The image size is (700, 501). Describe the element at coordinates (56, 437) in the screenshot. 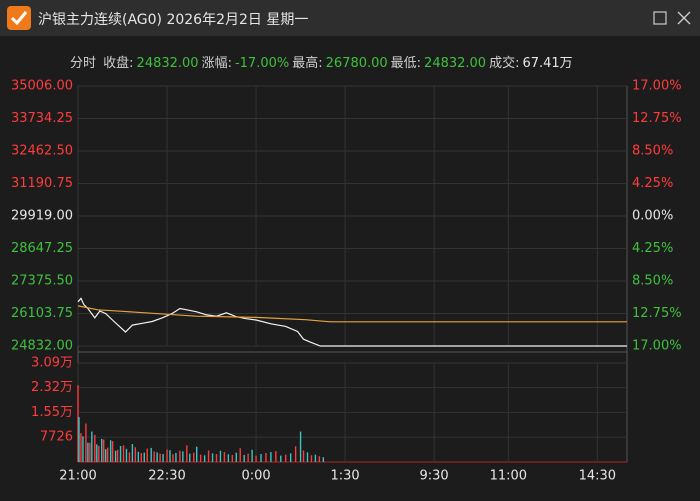

I see `y-tick-label: 7726` at that location.